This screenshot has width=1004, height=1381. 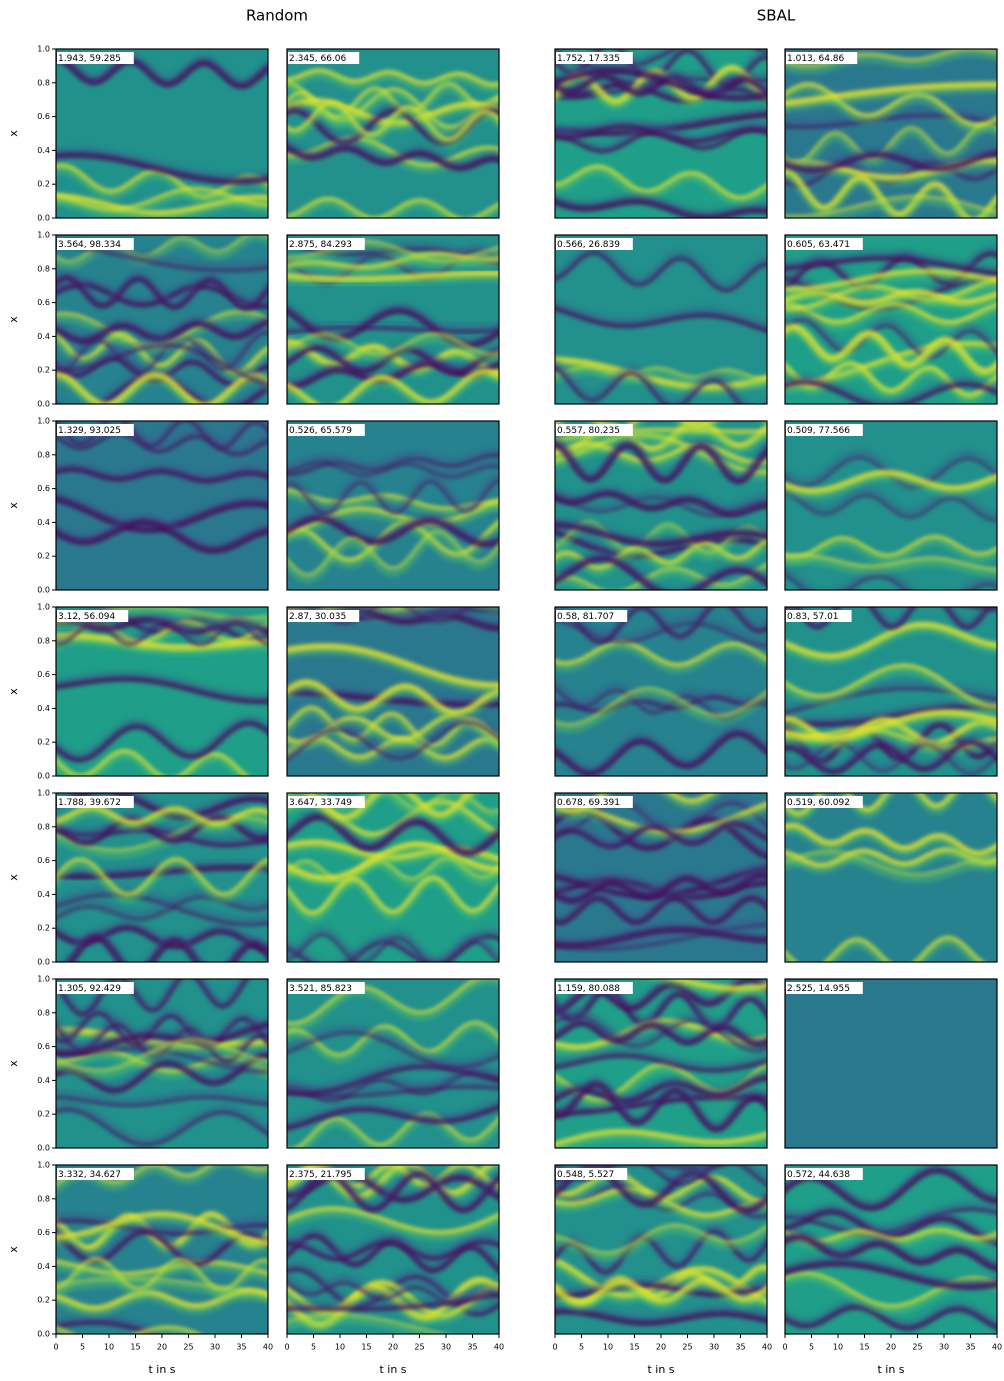 I want to click on panel-label: 0.678, 69.391, so click(x=588, y=803).